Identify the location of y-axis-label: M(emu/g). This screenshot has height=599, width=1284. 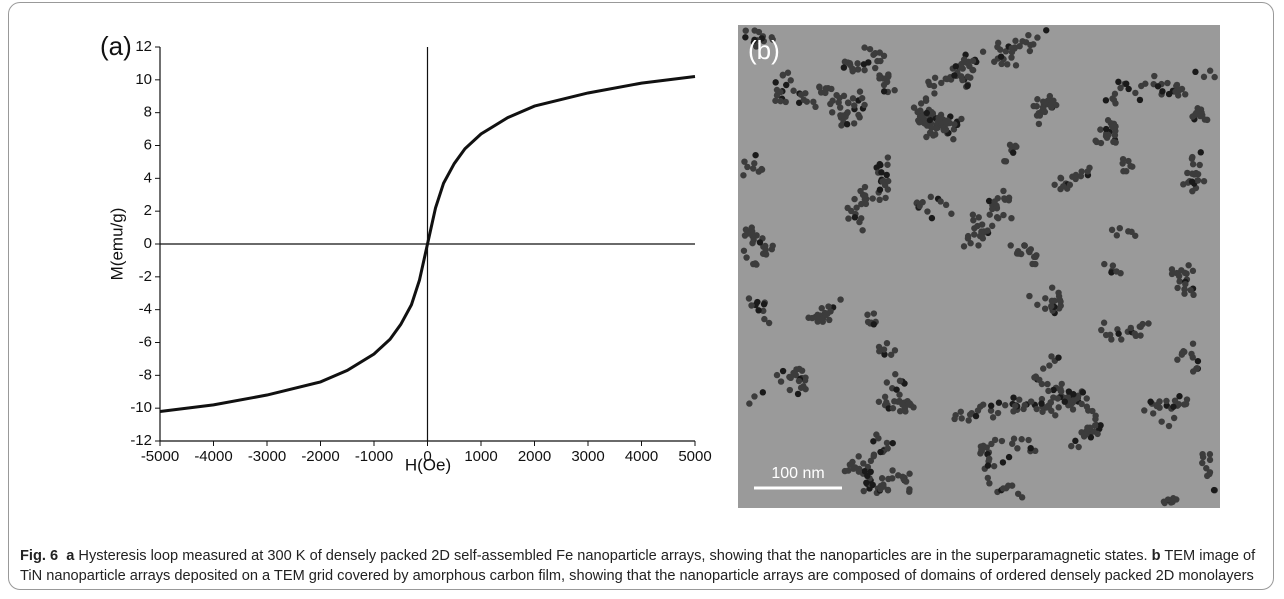
(116, 244).